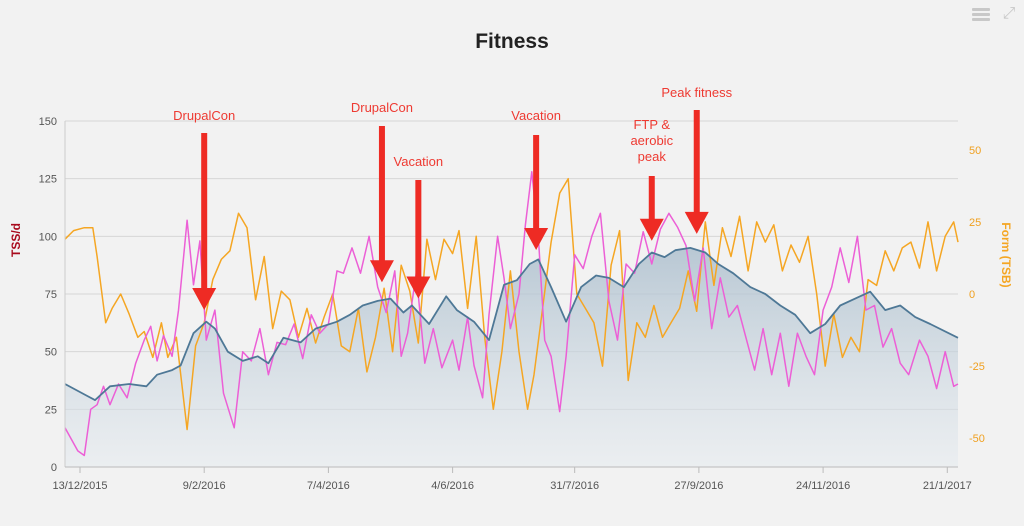  Describe the element at coordinates (651, 140) in the screenshot. I see `annotation-label: aerobic` at that location.